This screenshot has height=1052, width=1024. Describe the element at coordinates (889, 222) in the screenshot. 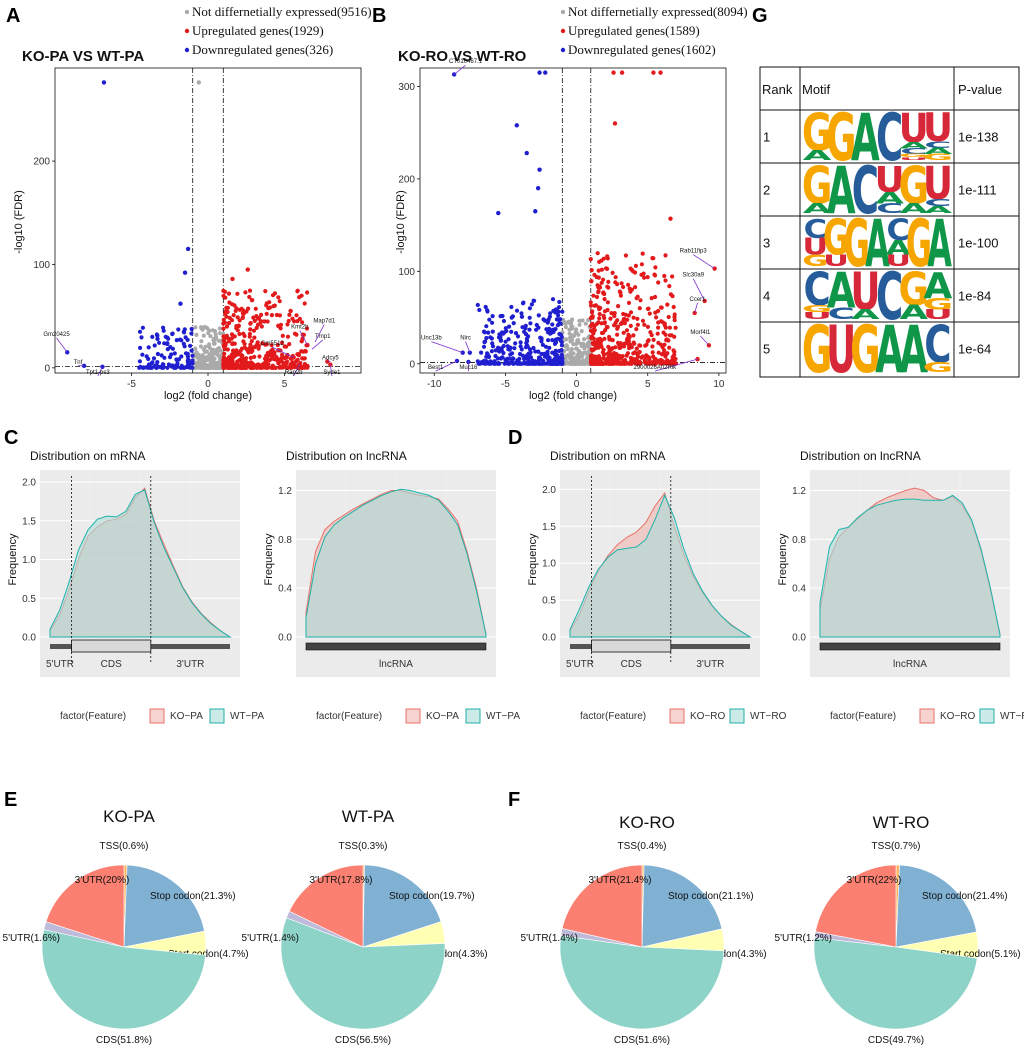

I see `motif-table-frame` at that location.